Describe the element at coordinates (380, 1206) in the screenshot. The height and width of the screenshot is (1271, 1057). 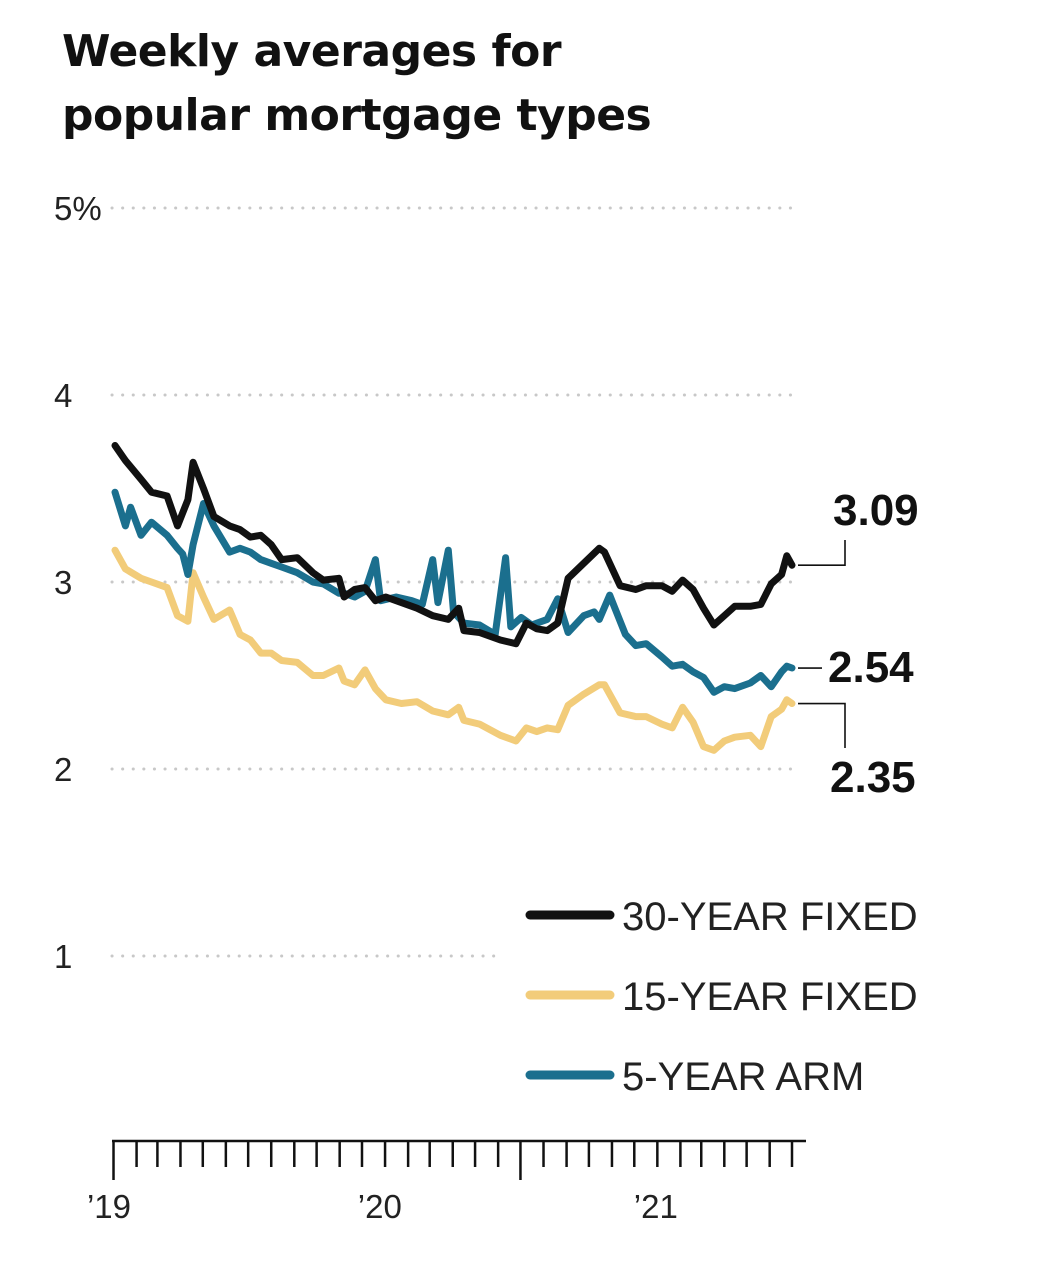
I see `x-tick-label: ’20` at that location.